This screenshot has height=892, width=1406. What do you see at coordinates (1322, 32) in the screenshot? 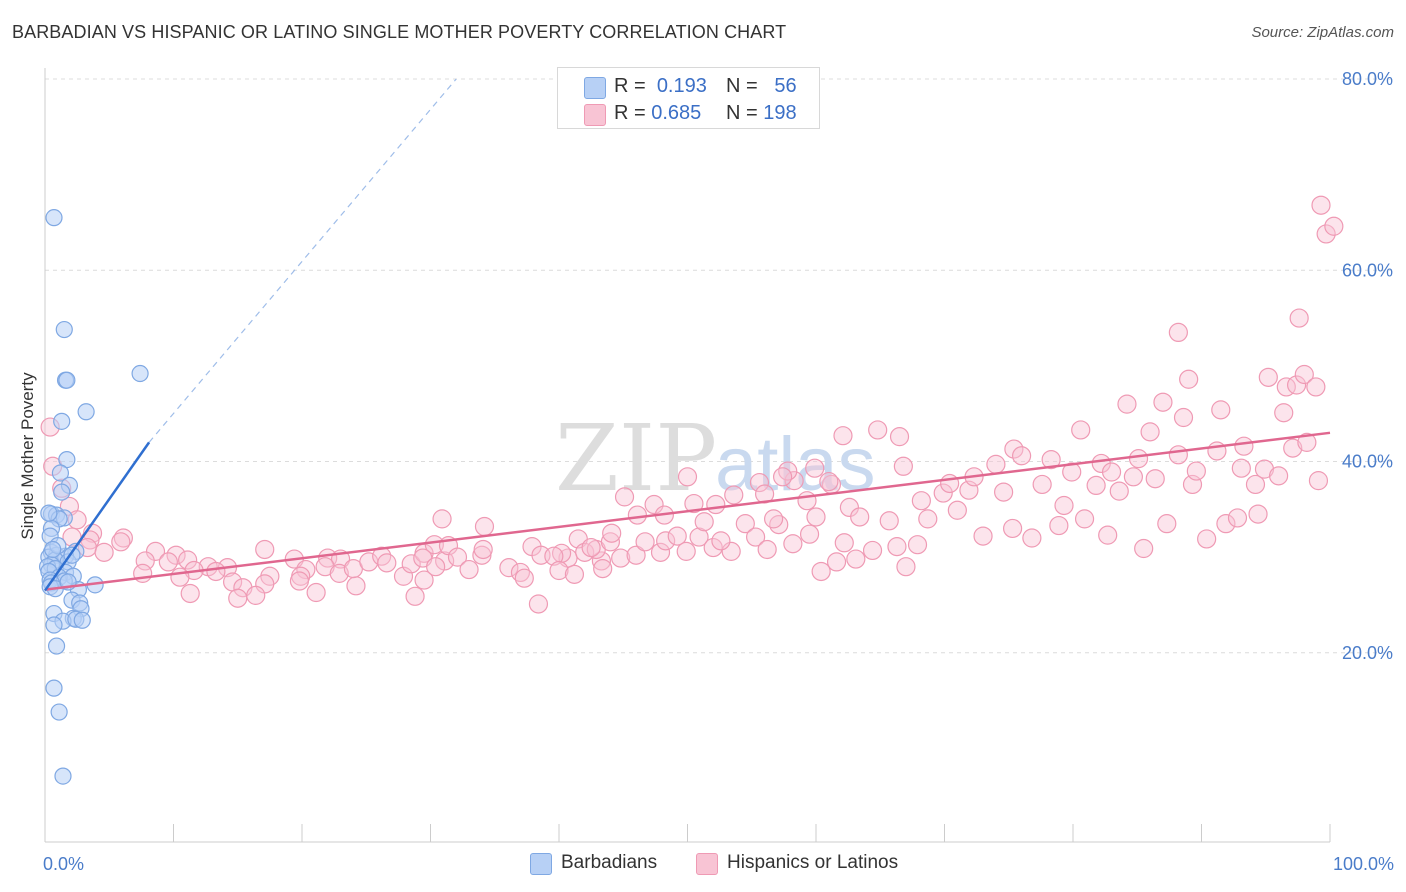
I see `source-label: Source: ZipAtlas.com` at bounding box center [1322, 32].